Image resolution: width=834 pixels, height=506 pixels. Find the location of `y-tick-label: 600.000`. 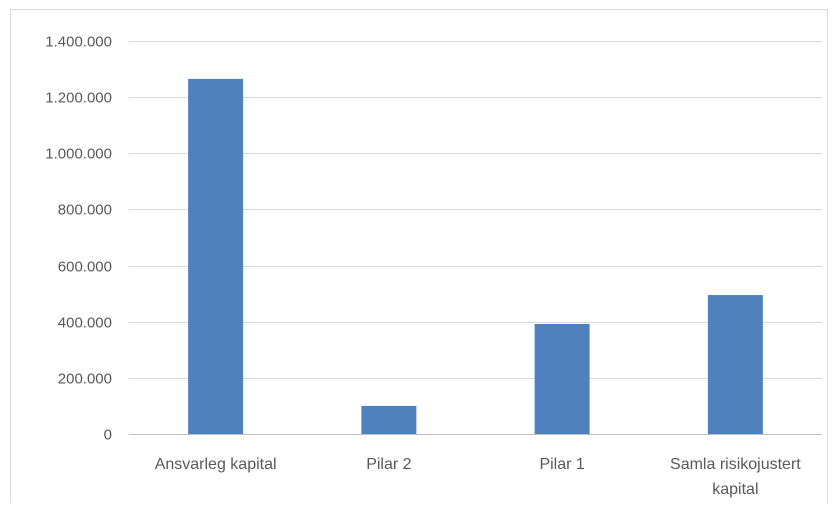

y-tick-label: 600.000 is located at coordinates (85, 267).